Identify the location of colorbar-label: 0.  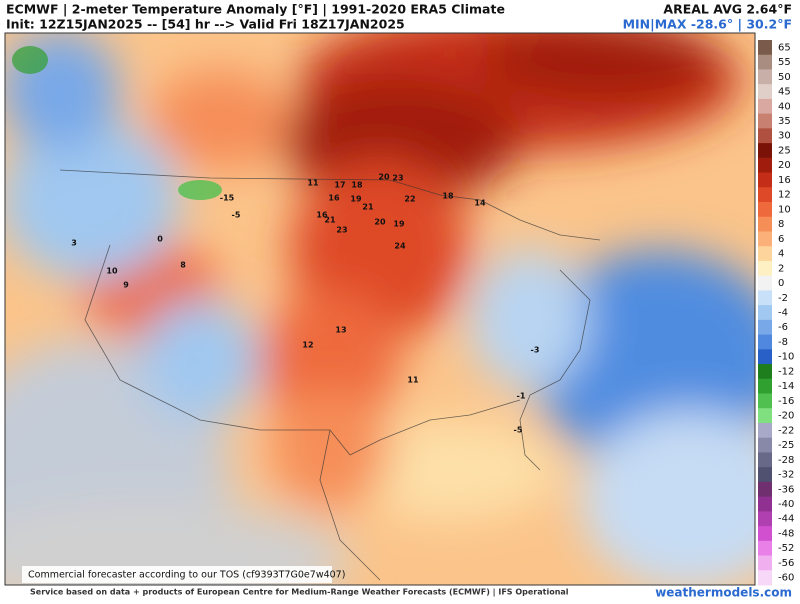
(781, 283).